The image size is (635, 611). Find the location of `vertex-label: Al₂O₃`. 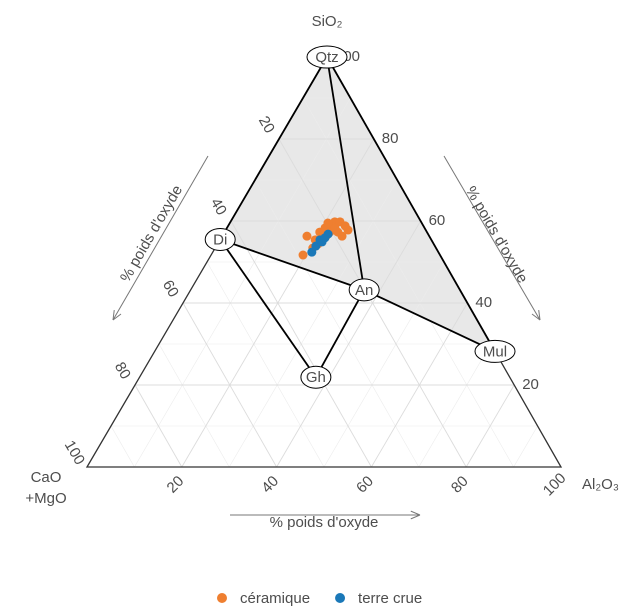

vertex-label: Al₂O₃ is located at coordinates (600, 484).